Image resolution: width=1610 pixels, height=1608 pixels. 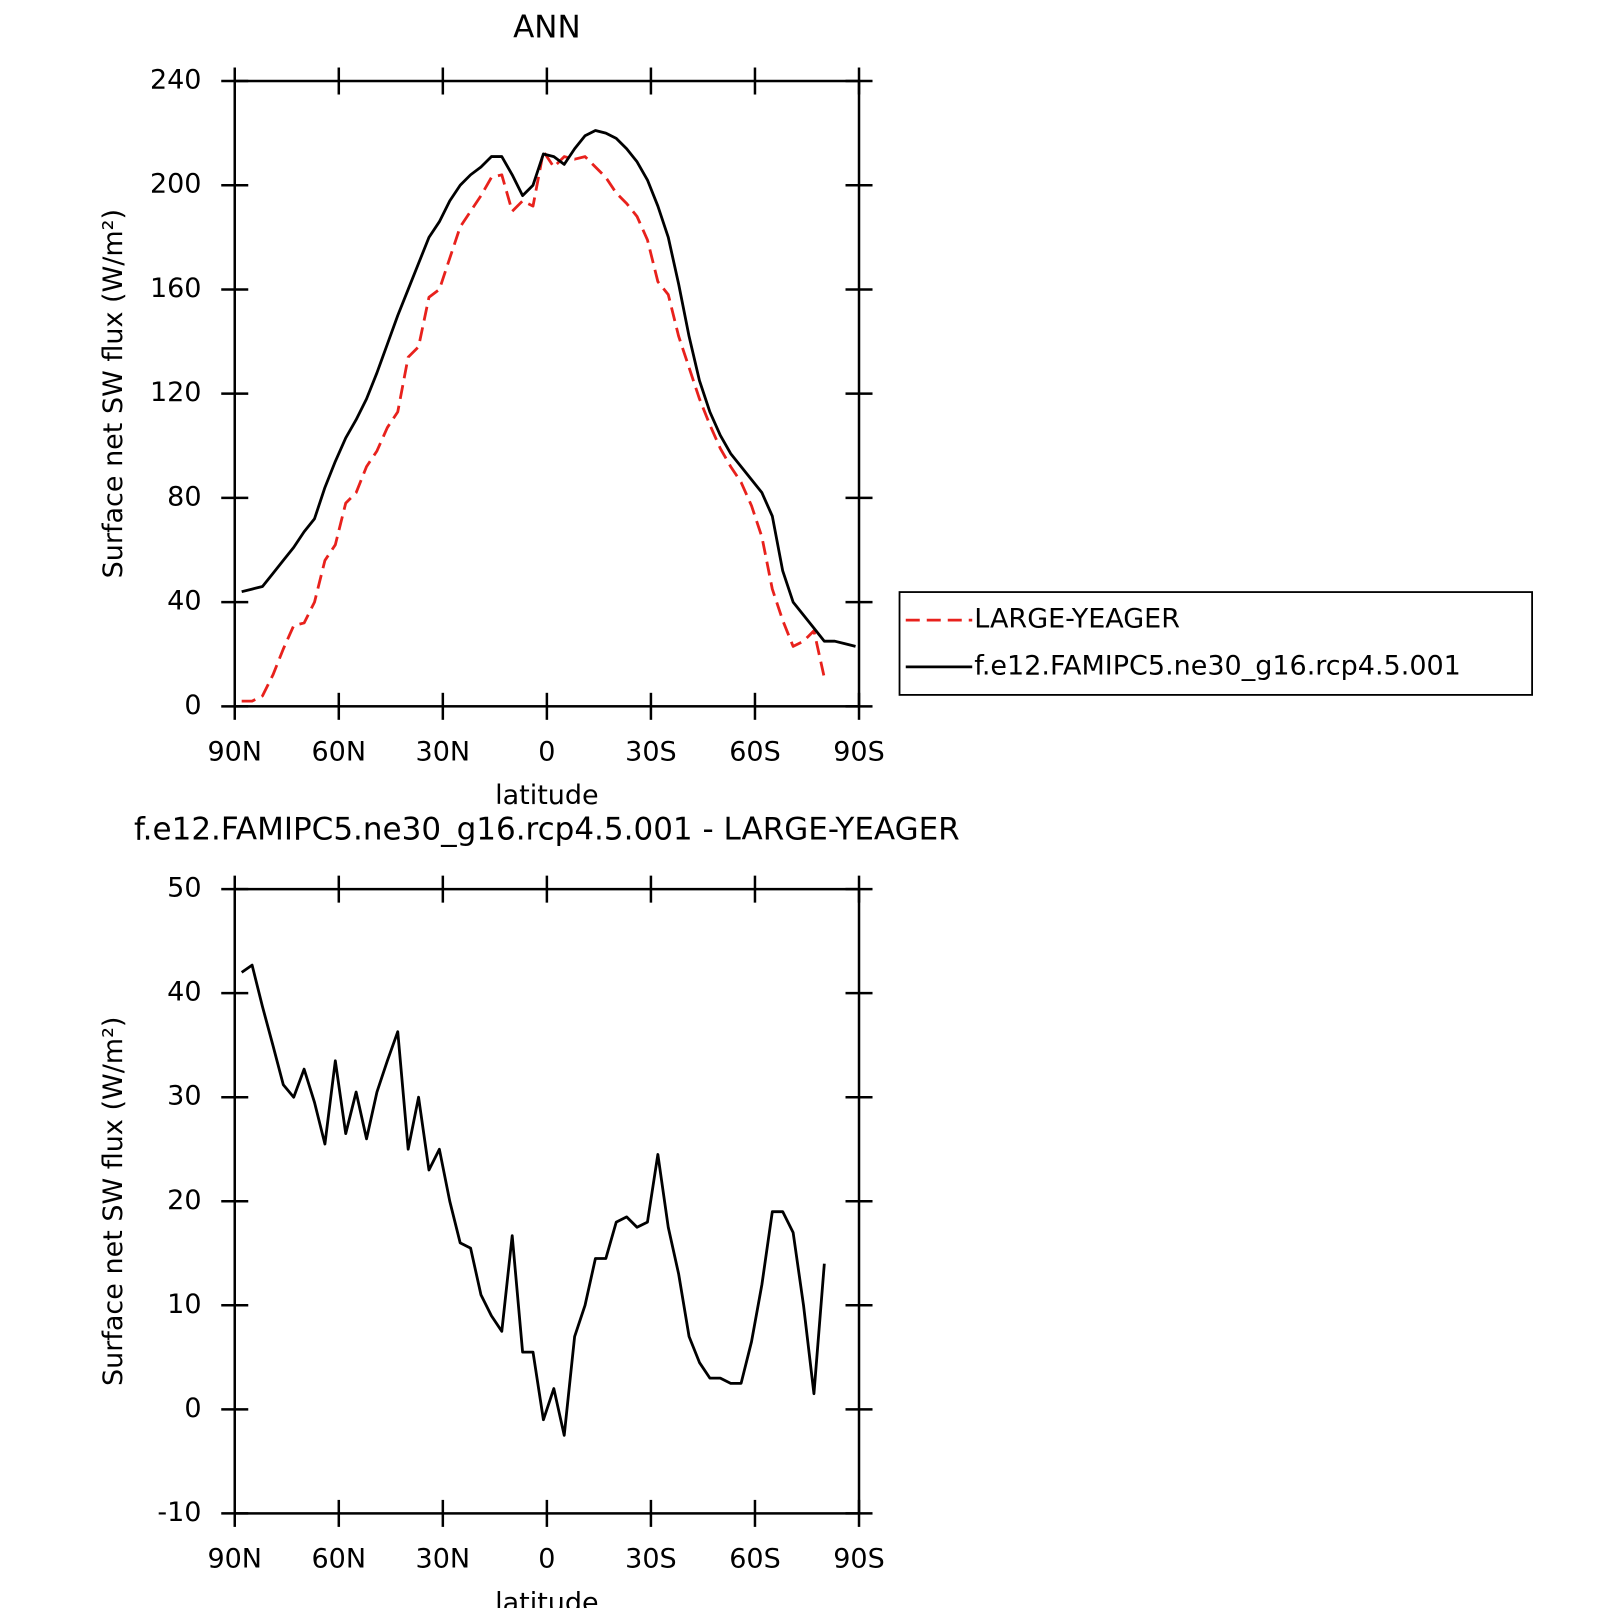 I want to click on y-tick-label: 10, so click(x=184, y=1304).